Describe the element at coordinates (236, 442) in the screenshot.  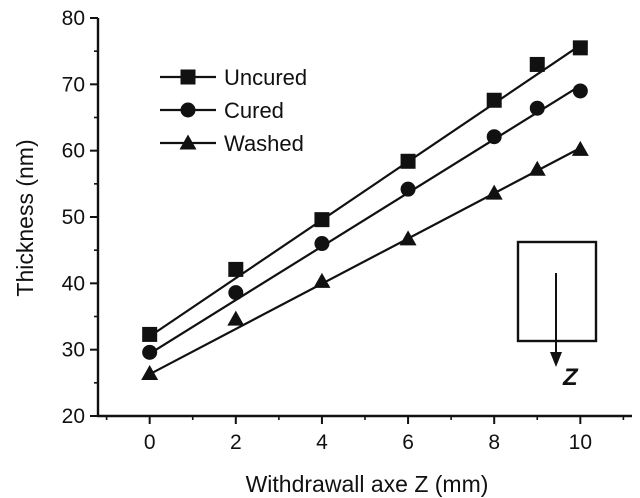
I see `x-tick-label: 2` at that location.